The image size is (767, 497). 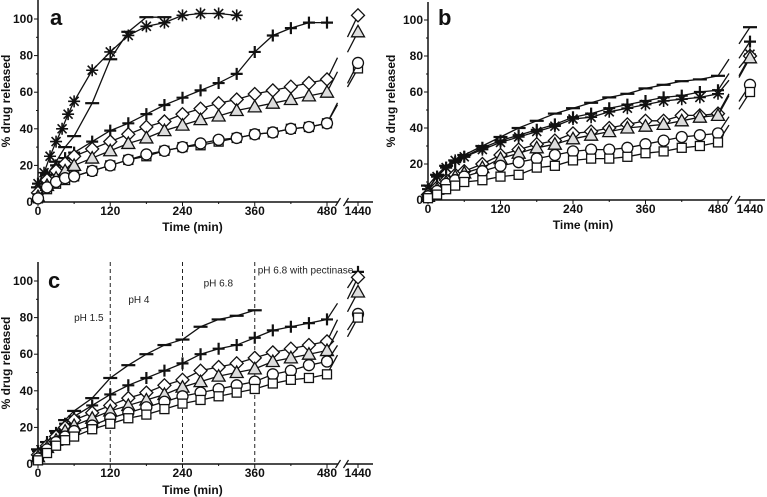 I want to click on phase-annotation: pH 4, so click(x=139, y=300).